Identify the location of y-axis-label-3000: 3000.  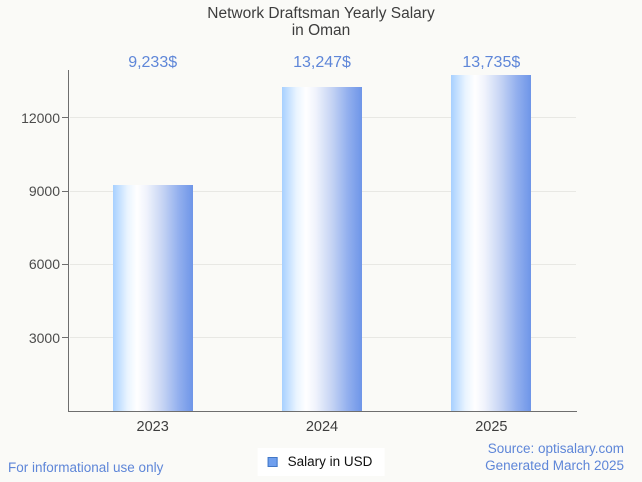
(44, 337).